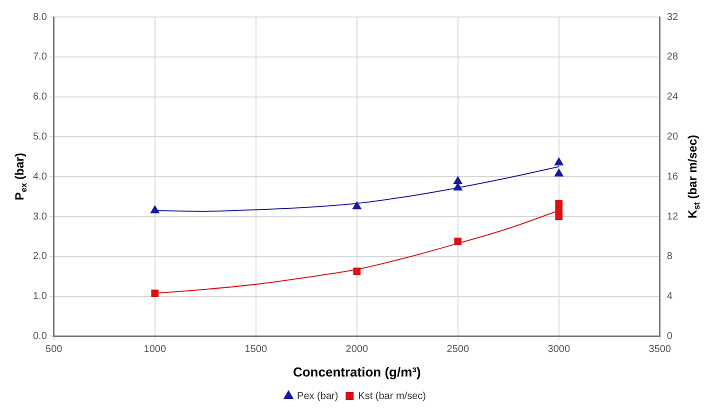 Image resolution: width=713 pixels, height=419 pixels. Describe the element at coordinates (40, 336) in the screenshot. I see `y-tick-label: 0.0` at that location.